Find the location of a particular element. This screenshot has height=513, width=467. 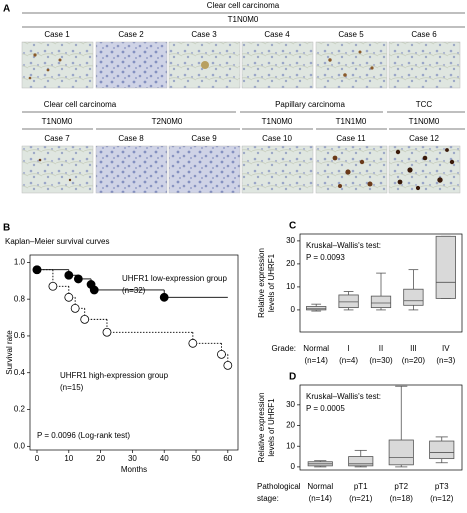

x-tick-label: I is located at coordinates (348, 348).